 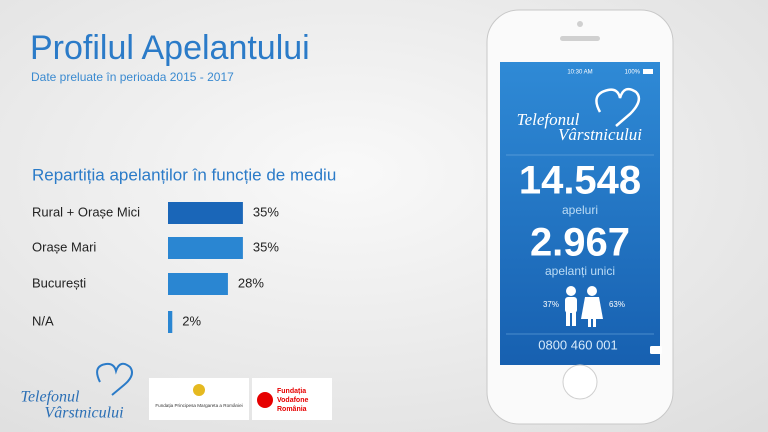 What do you see at coordinates (580, 210) in the screenshot?
I see `calls-label: apeluri` at bounding box center [580, 210].